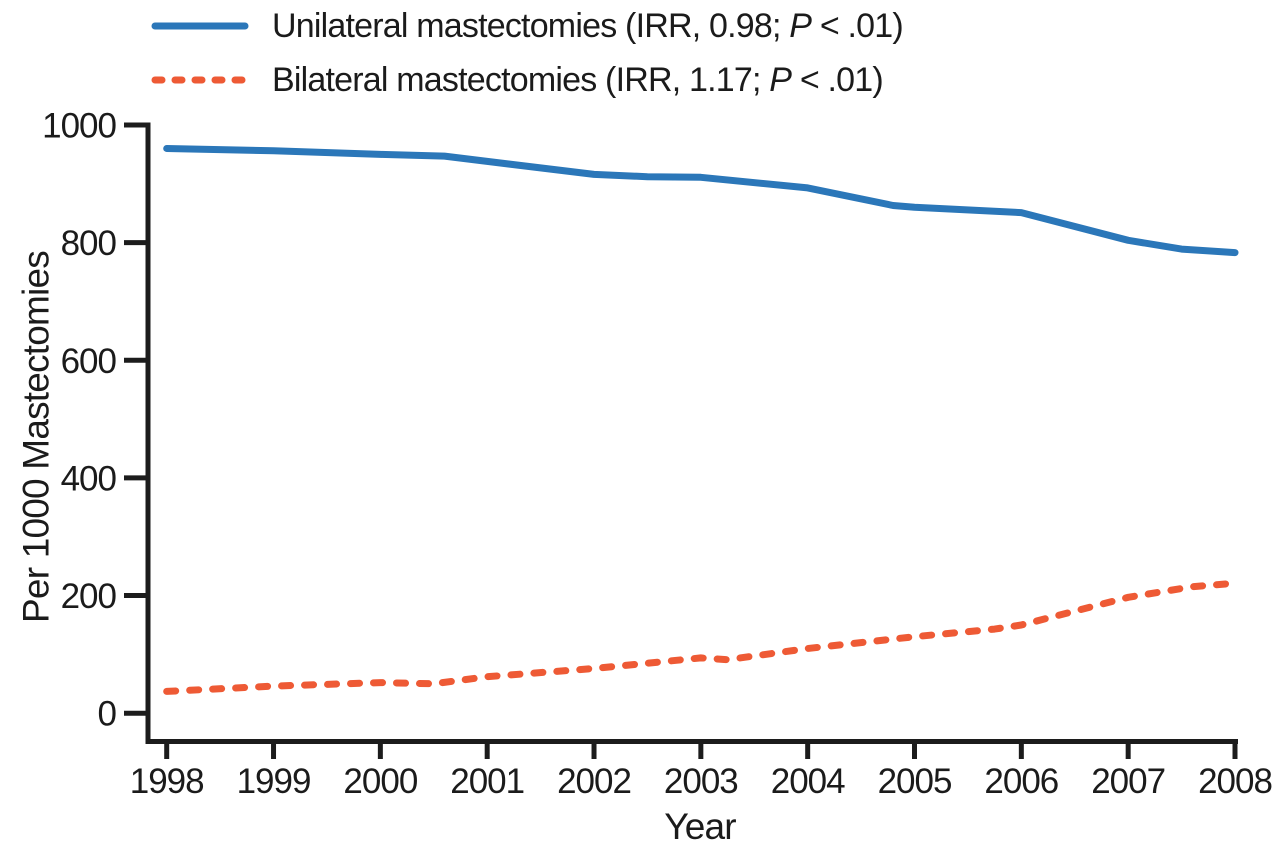 The image size is (1280, 853). I want to click on y-tick-label: 800, so click(89, 243).